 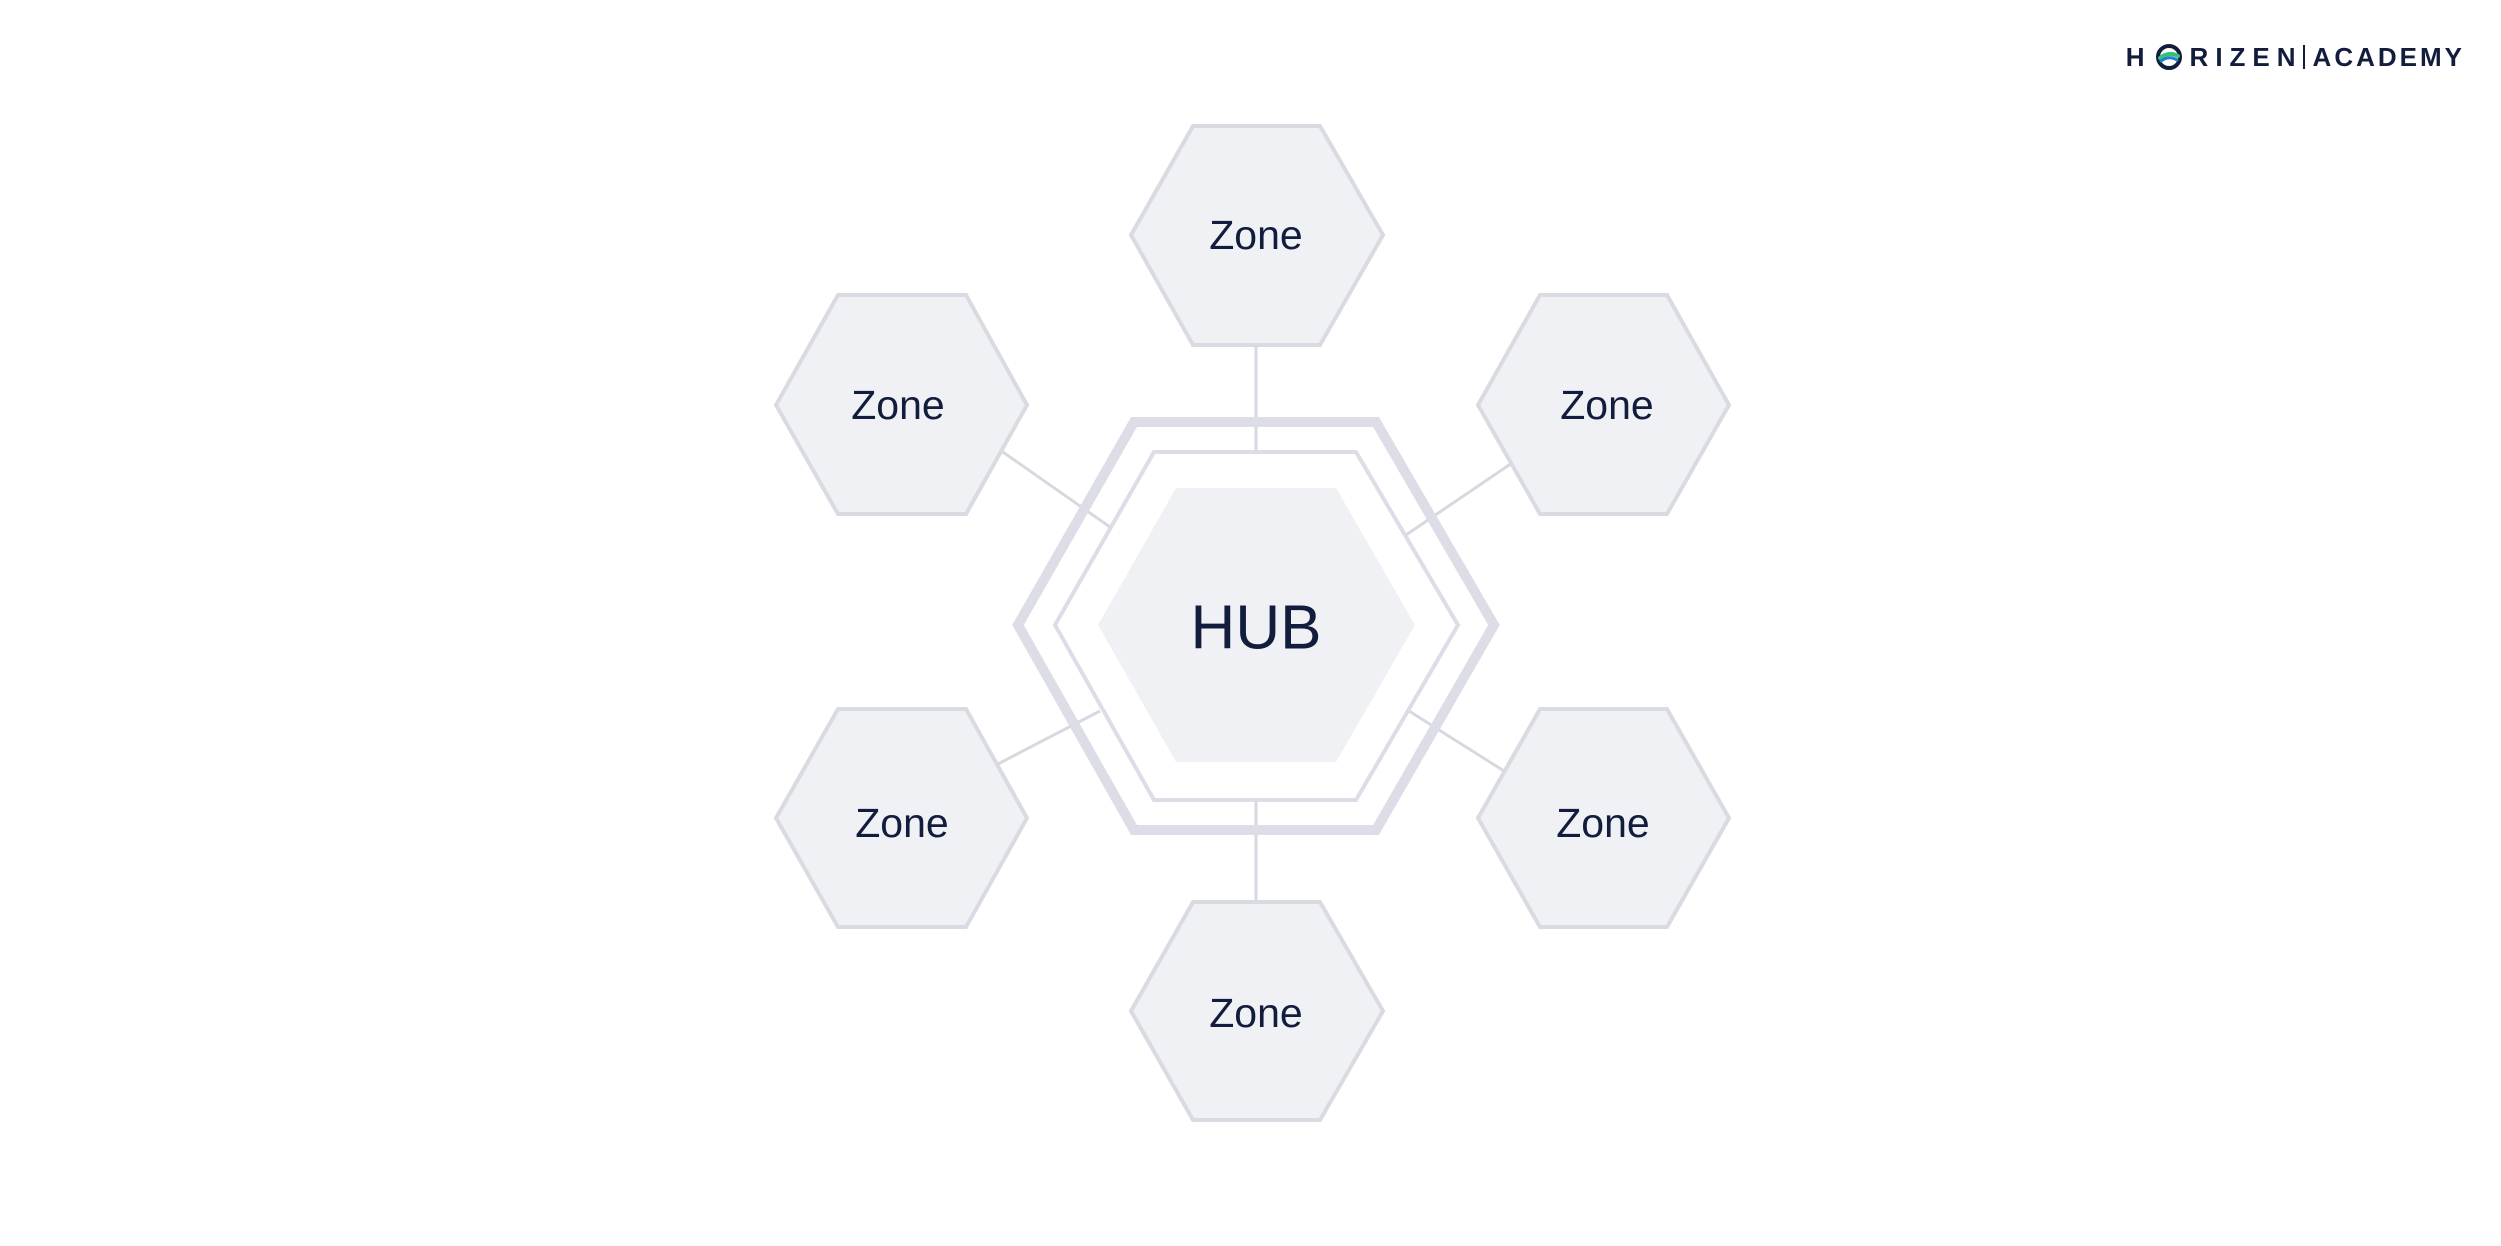 I want to click on connector-lines, so click(x=1254, y=623).